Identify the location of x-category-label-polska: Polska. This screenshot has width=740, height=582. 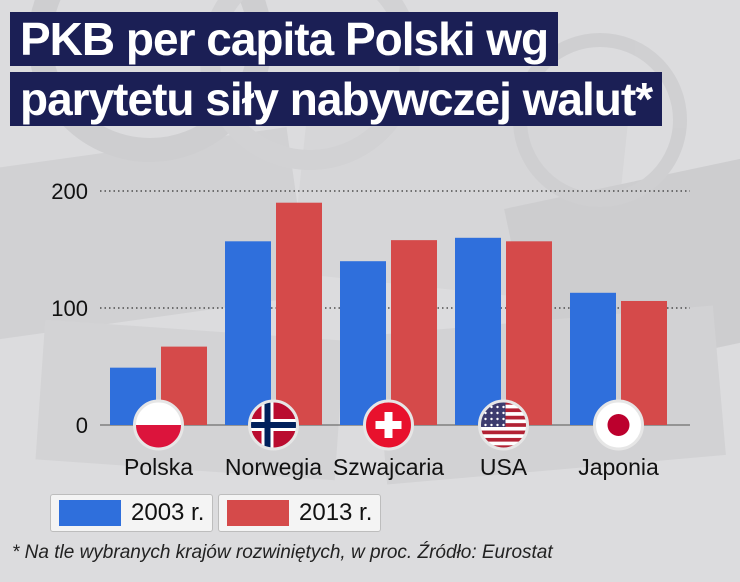
(158, 467).